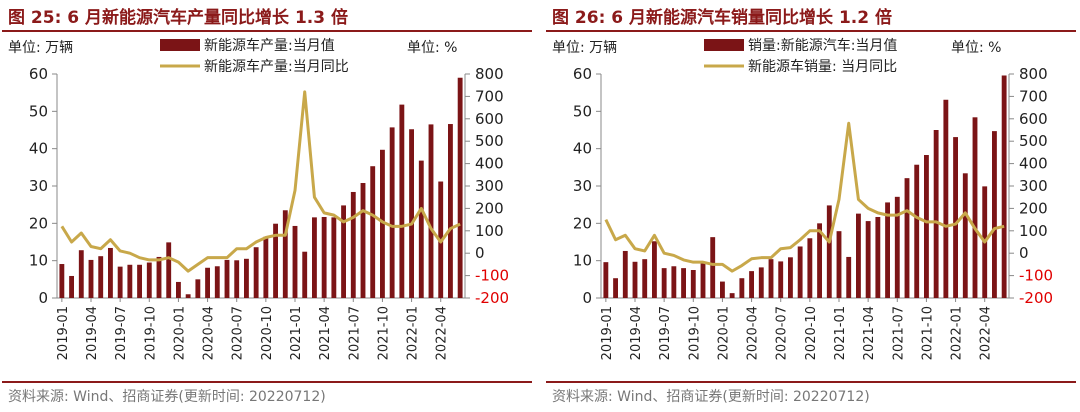 This screenshot has height=412, width=1080. Describe the element at coordinates (822, 66) in the screenshot. I see `legend-line-label: 新能源车销量: 当月同比` at that location.